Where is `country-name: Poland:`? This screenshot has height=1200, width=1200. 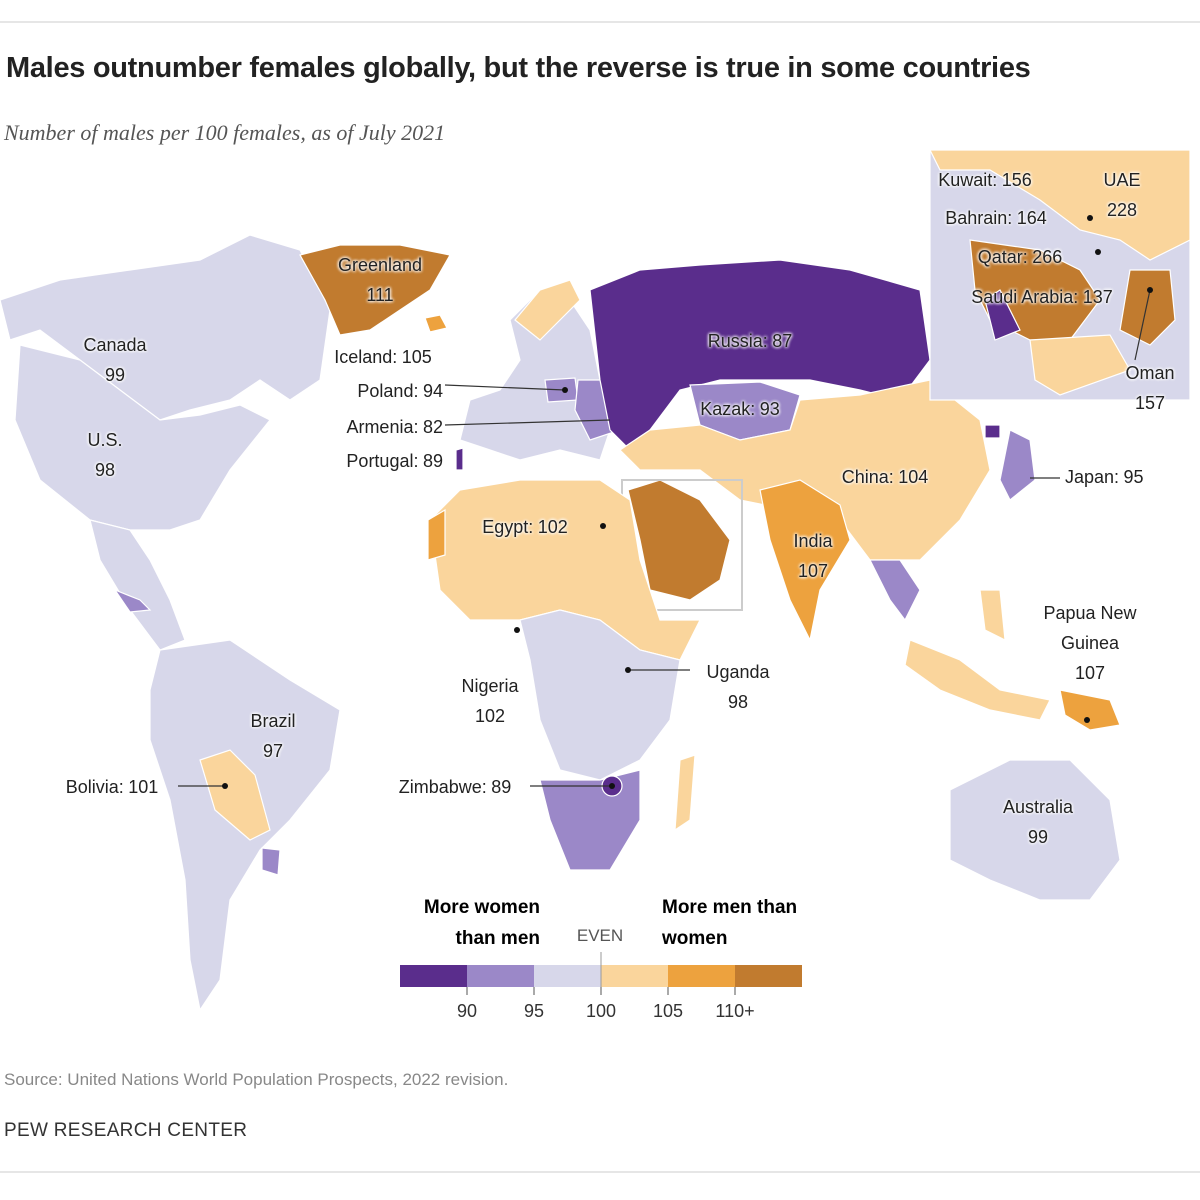 country-name: Poland: is located at coordinates (388, 391).